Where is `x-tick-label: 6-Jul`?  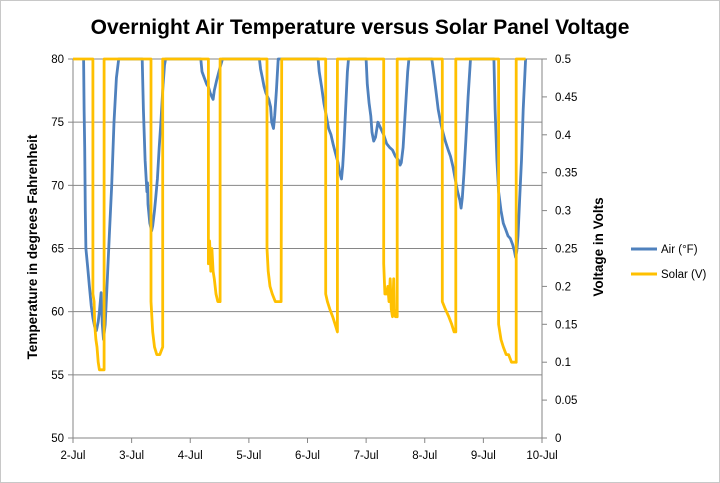
x-tick-label: 6-Jul is located at coordinates (307, 456).